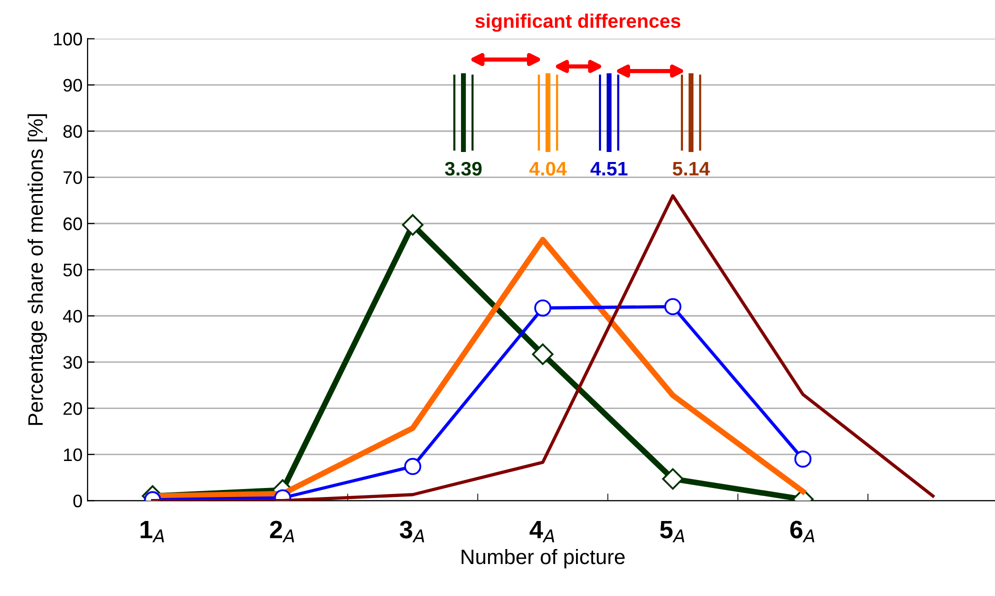 Image resolution: width=995 pixels, height=596 pixels. Describe the element at coordinates (802, 531) in the screenshot. I see `x-tick-label: 6$_{A}$` at that location.